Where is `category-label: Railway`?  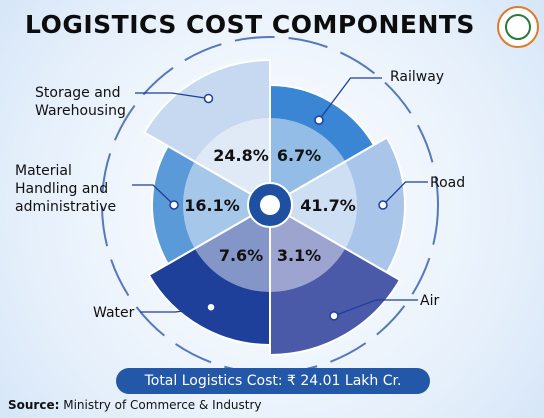 category-label: Railway is located at coordinates (417, 77).